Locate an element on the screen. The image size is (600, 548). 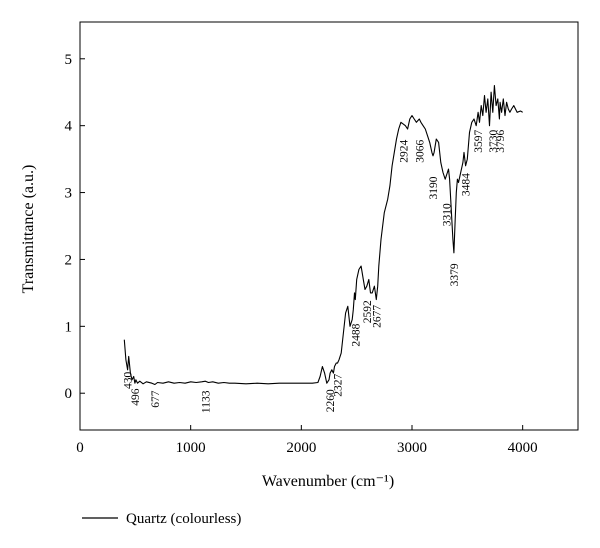
peak-label: 2592 is located at coordinates (368, 311).